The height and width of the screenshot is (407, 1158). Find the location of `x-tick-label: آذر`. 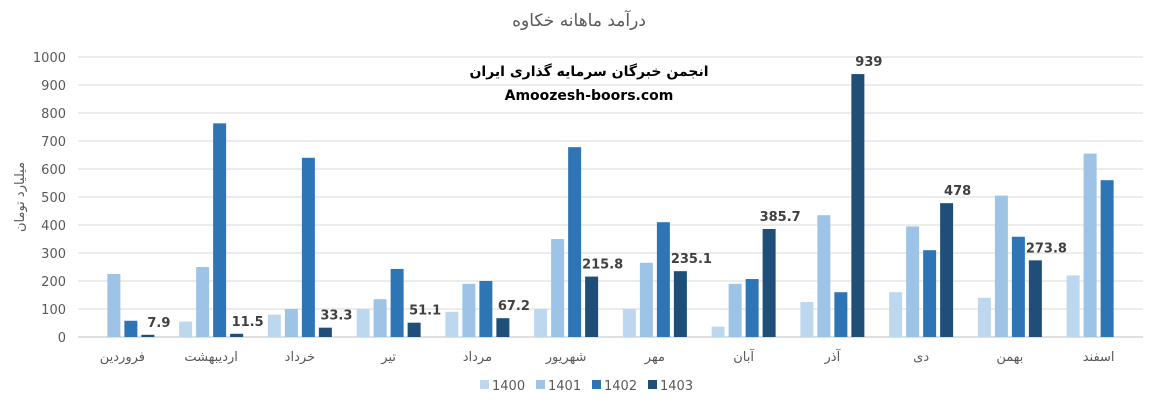

x-tick-label: آذر is located at coordinates (833, 356).